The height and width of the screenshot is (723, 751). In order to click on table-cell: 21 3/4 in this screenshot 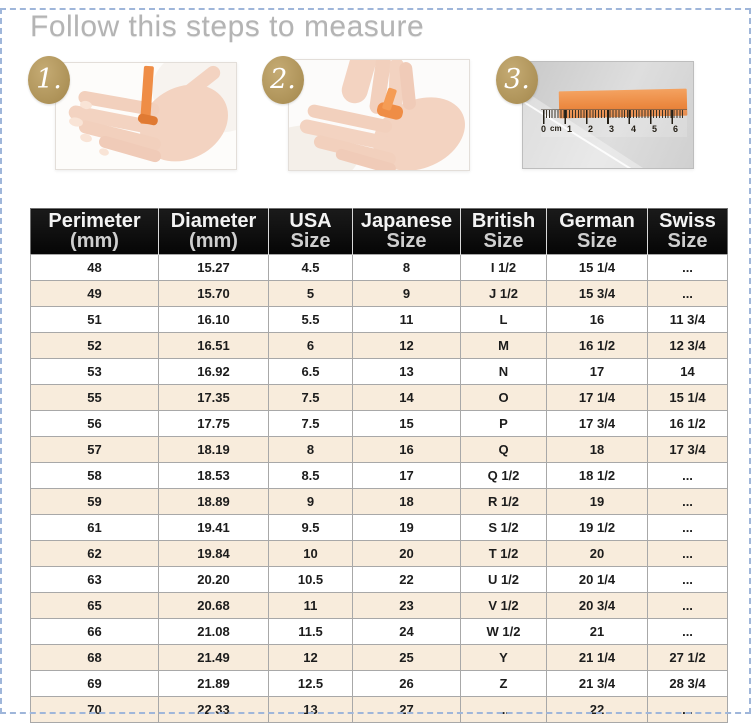, I will do `click(597, 683)`.